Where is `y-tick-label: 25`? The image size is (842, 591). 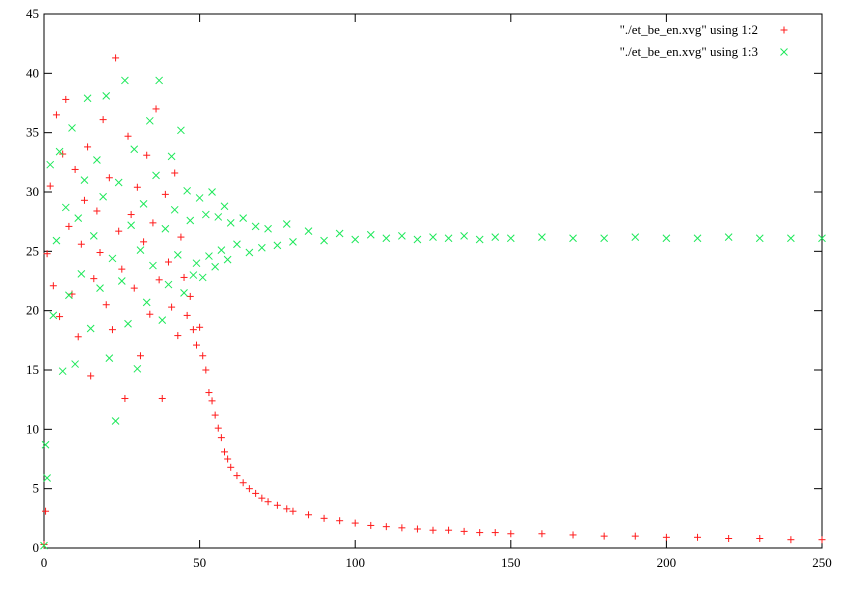 y-tick-label: 25 is located at coordinates (32, 250).